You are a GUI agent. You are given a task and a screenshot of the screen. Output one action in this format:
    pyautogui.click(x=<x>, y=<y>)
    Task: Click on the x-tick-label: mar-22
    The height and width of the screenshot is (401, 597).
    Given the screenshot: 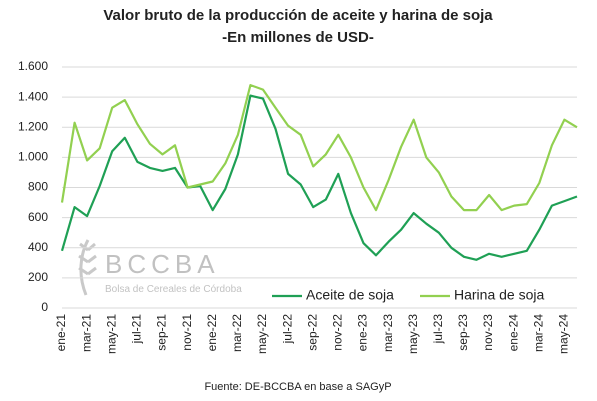 What is the action you would take?
    pyautogui.click(x=237, y=333)
    